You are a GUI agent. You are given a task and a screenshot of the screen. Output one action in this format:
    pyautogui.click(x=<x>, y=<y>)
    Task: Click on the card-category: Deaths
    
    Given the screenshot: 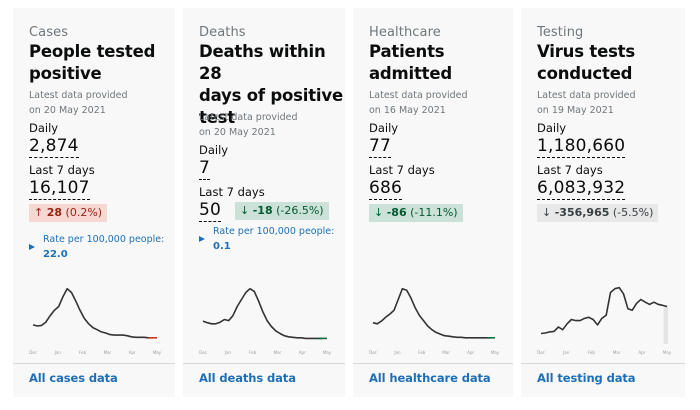 What is the action you would take?
    pyautogui.click(x=222, y=32)
    